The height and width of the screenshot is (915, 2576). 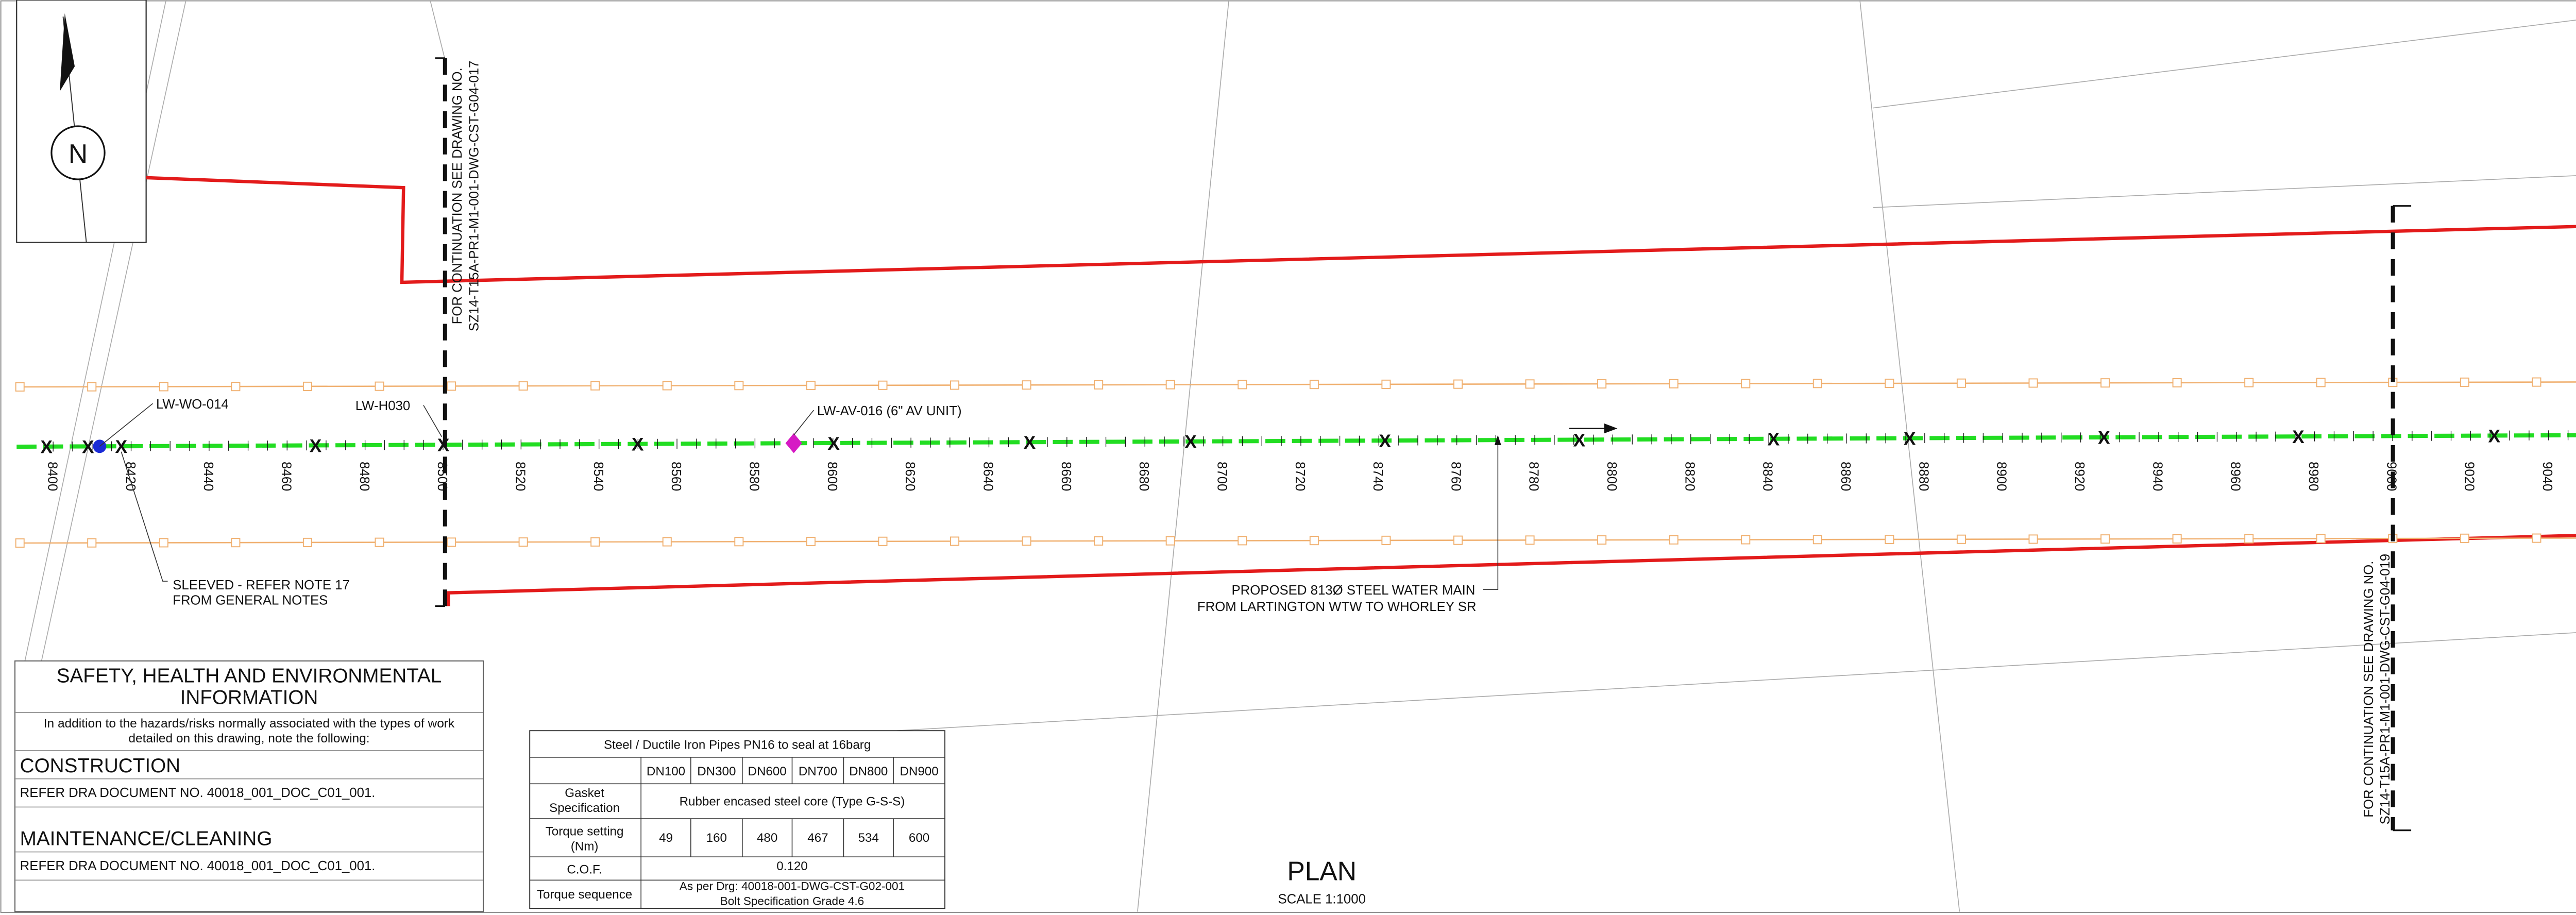 What do you see at coordinates (2001, 477) in the screenshot?
I see `chainage-label: 8900` at bounding box center [2001, 477].